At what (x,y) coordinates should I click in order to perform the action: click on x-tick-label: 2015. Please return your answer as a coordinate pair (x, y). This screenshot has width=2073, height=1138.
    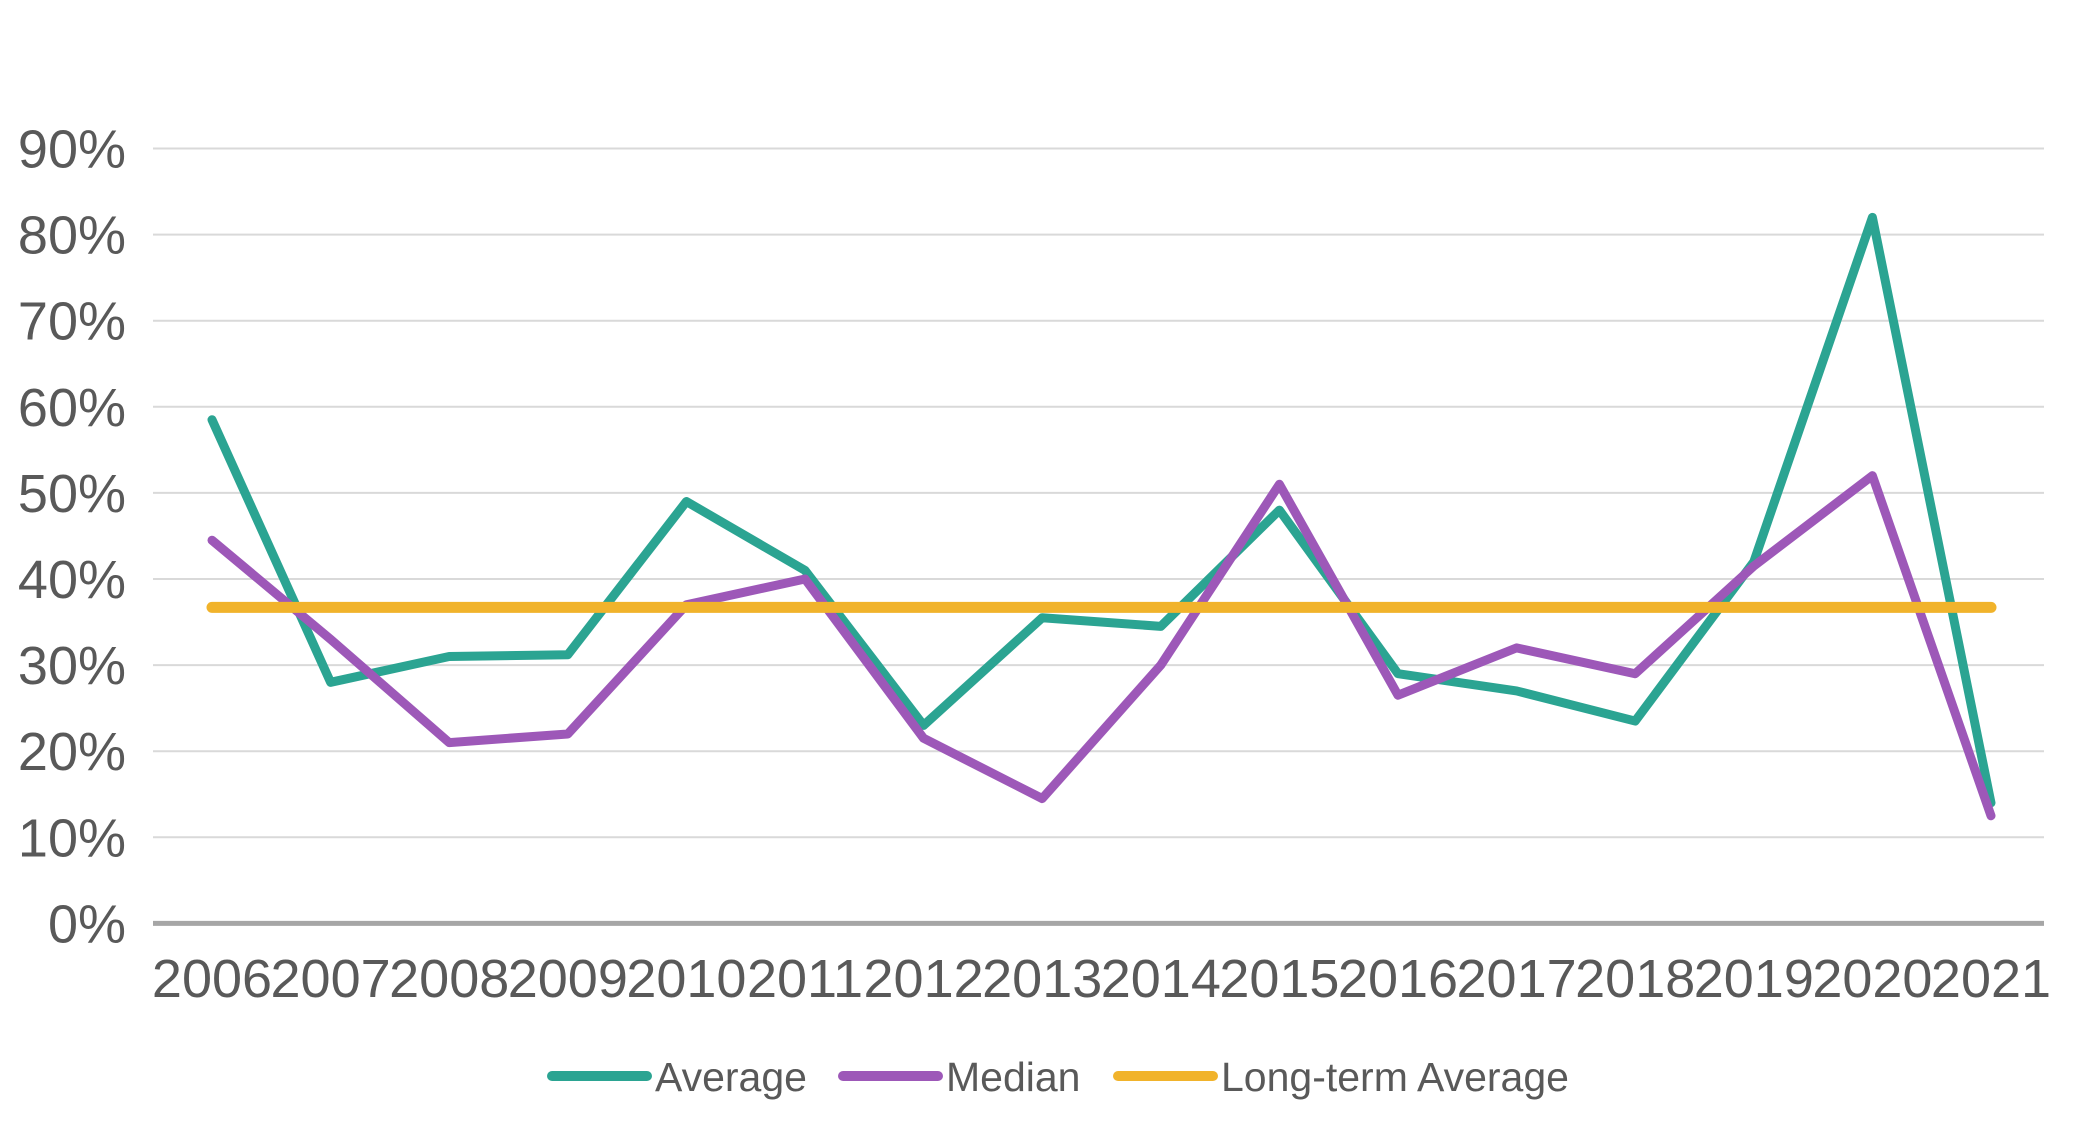
    Looking at the image, I should click on (1279, 979).